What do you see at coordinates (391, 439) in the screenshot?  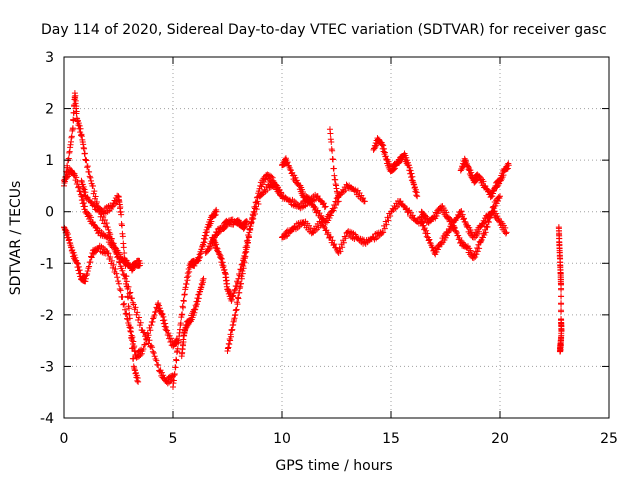 I see `x-tick-label: 15` at bounding box center [391, 439].